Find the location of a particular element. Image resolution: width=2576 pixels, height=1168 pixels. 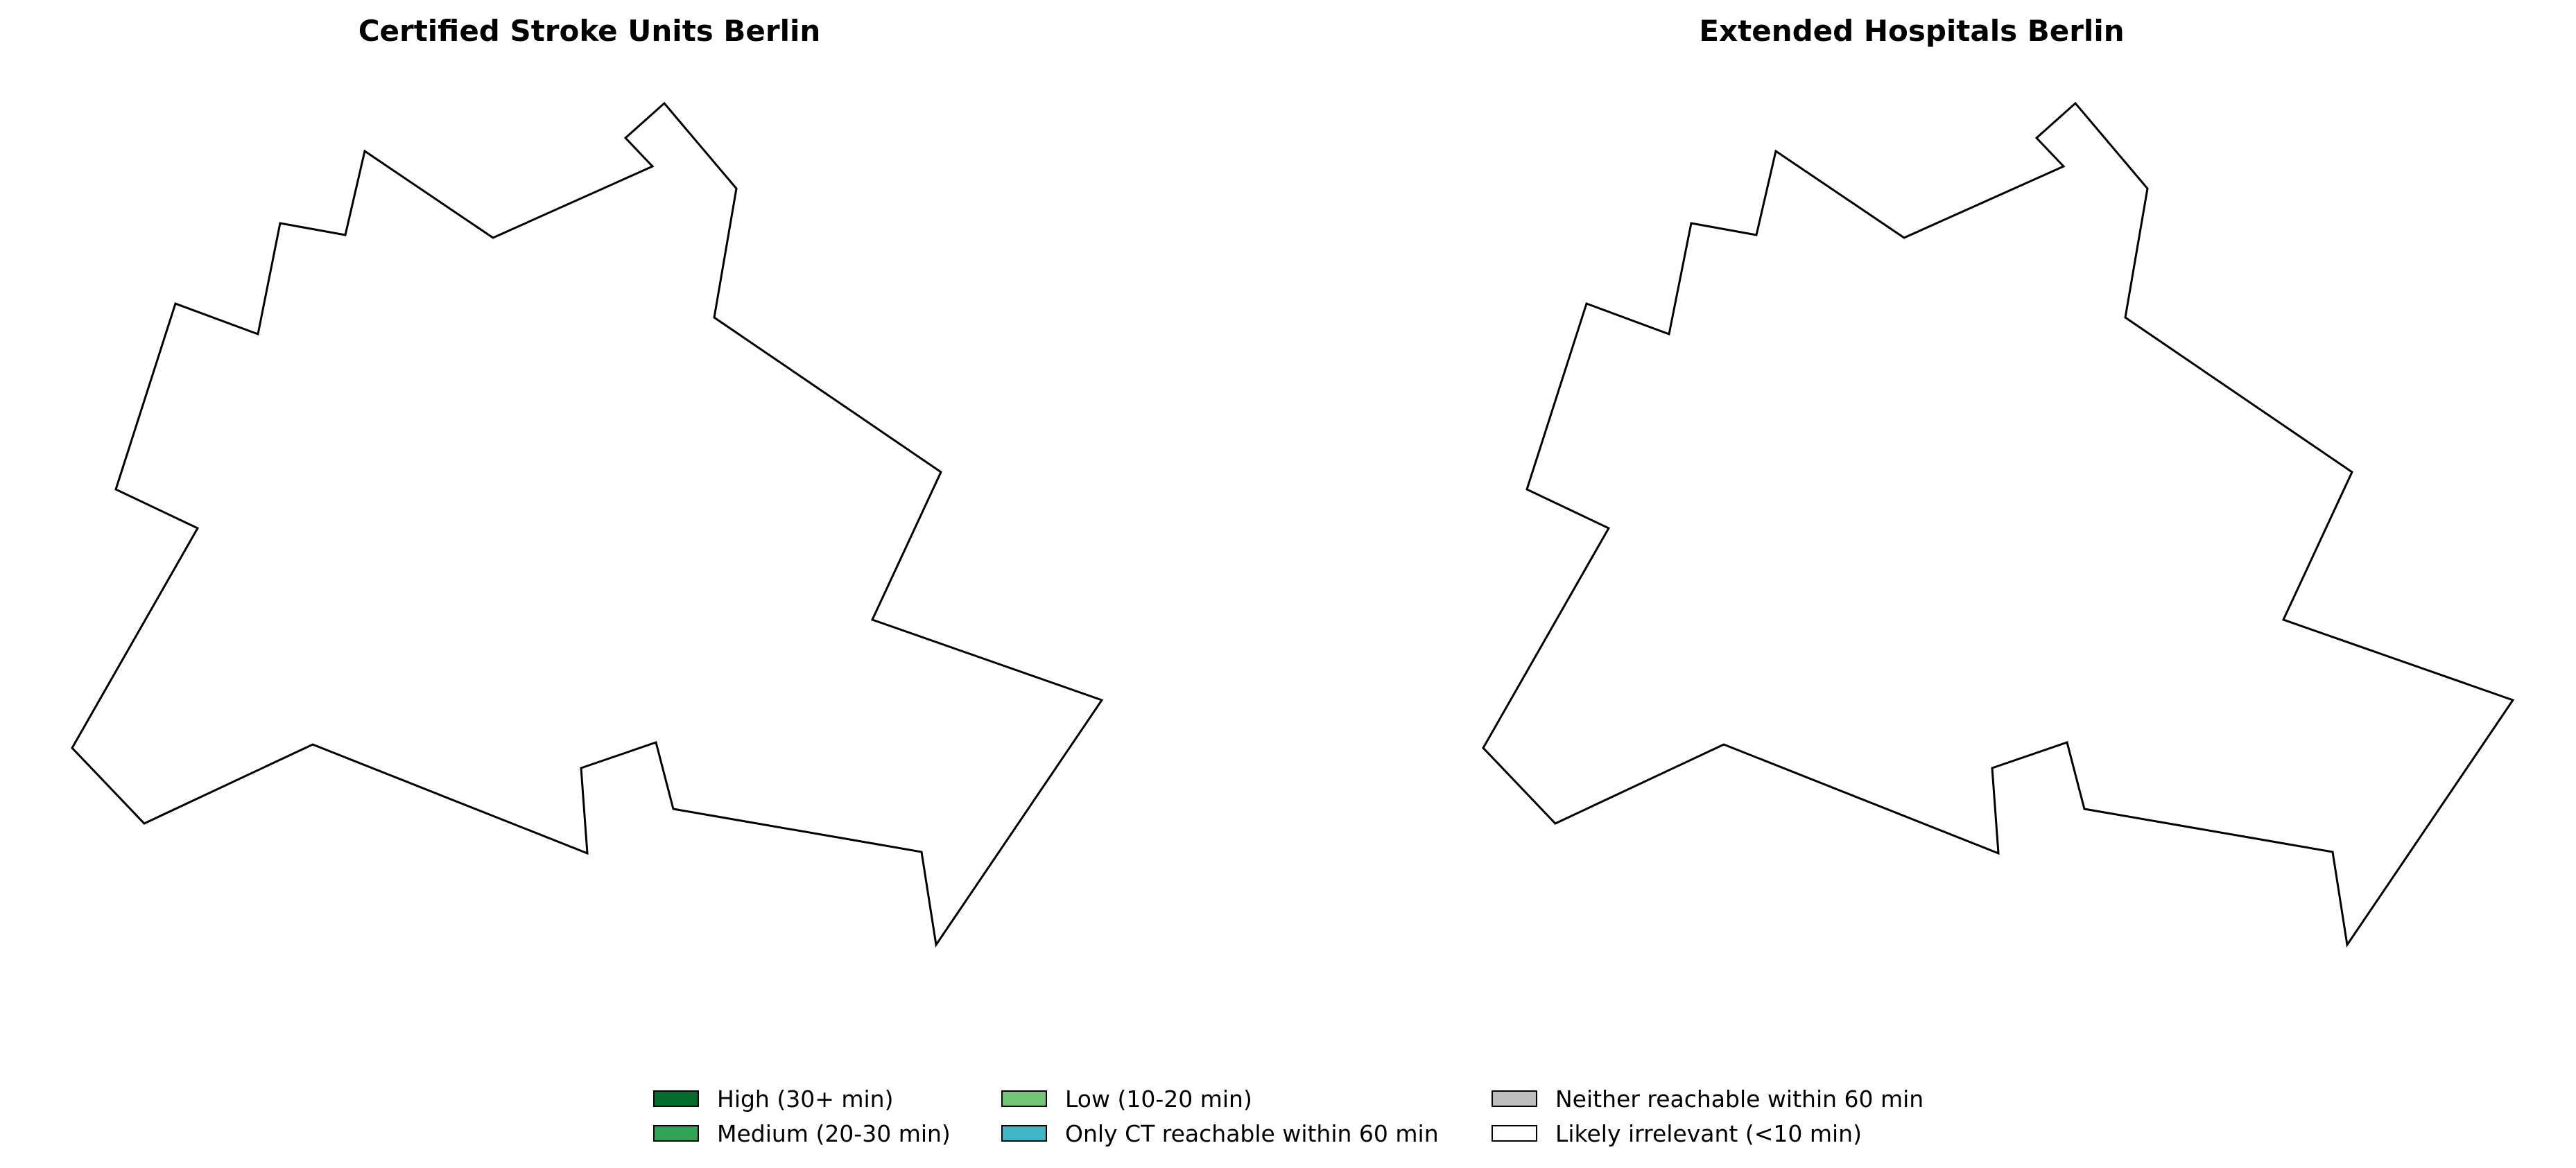

legend-swatch-only-ct is located at coordinates (1024, 1133).